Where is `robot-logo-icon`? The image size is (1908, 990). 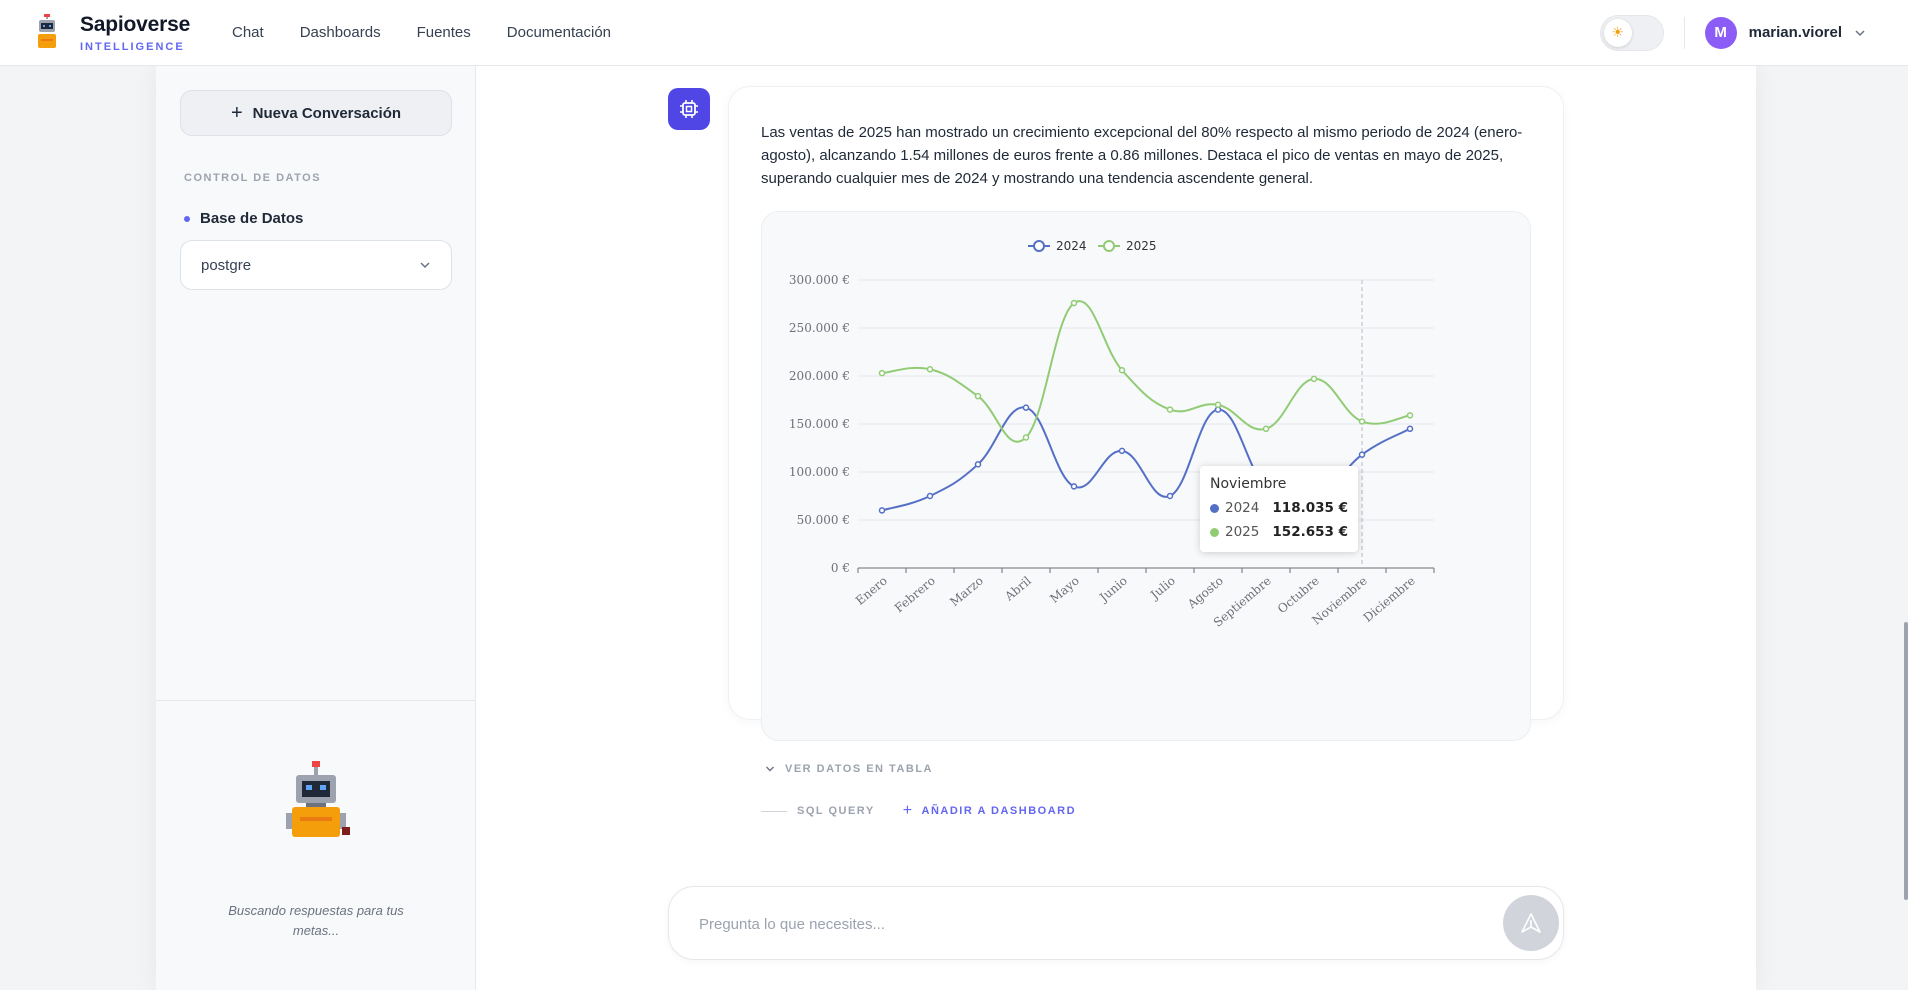 robot-logo-icon is located at coordinates (47, 30).